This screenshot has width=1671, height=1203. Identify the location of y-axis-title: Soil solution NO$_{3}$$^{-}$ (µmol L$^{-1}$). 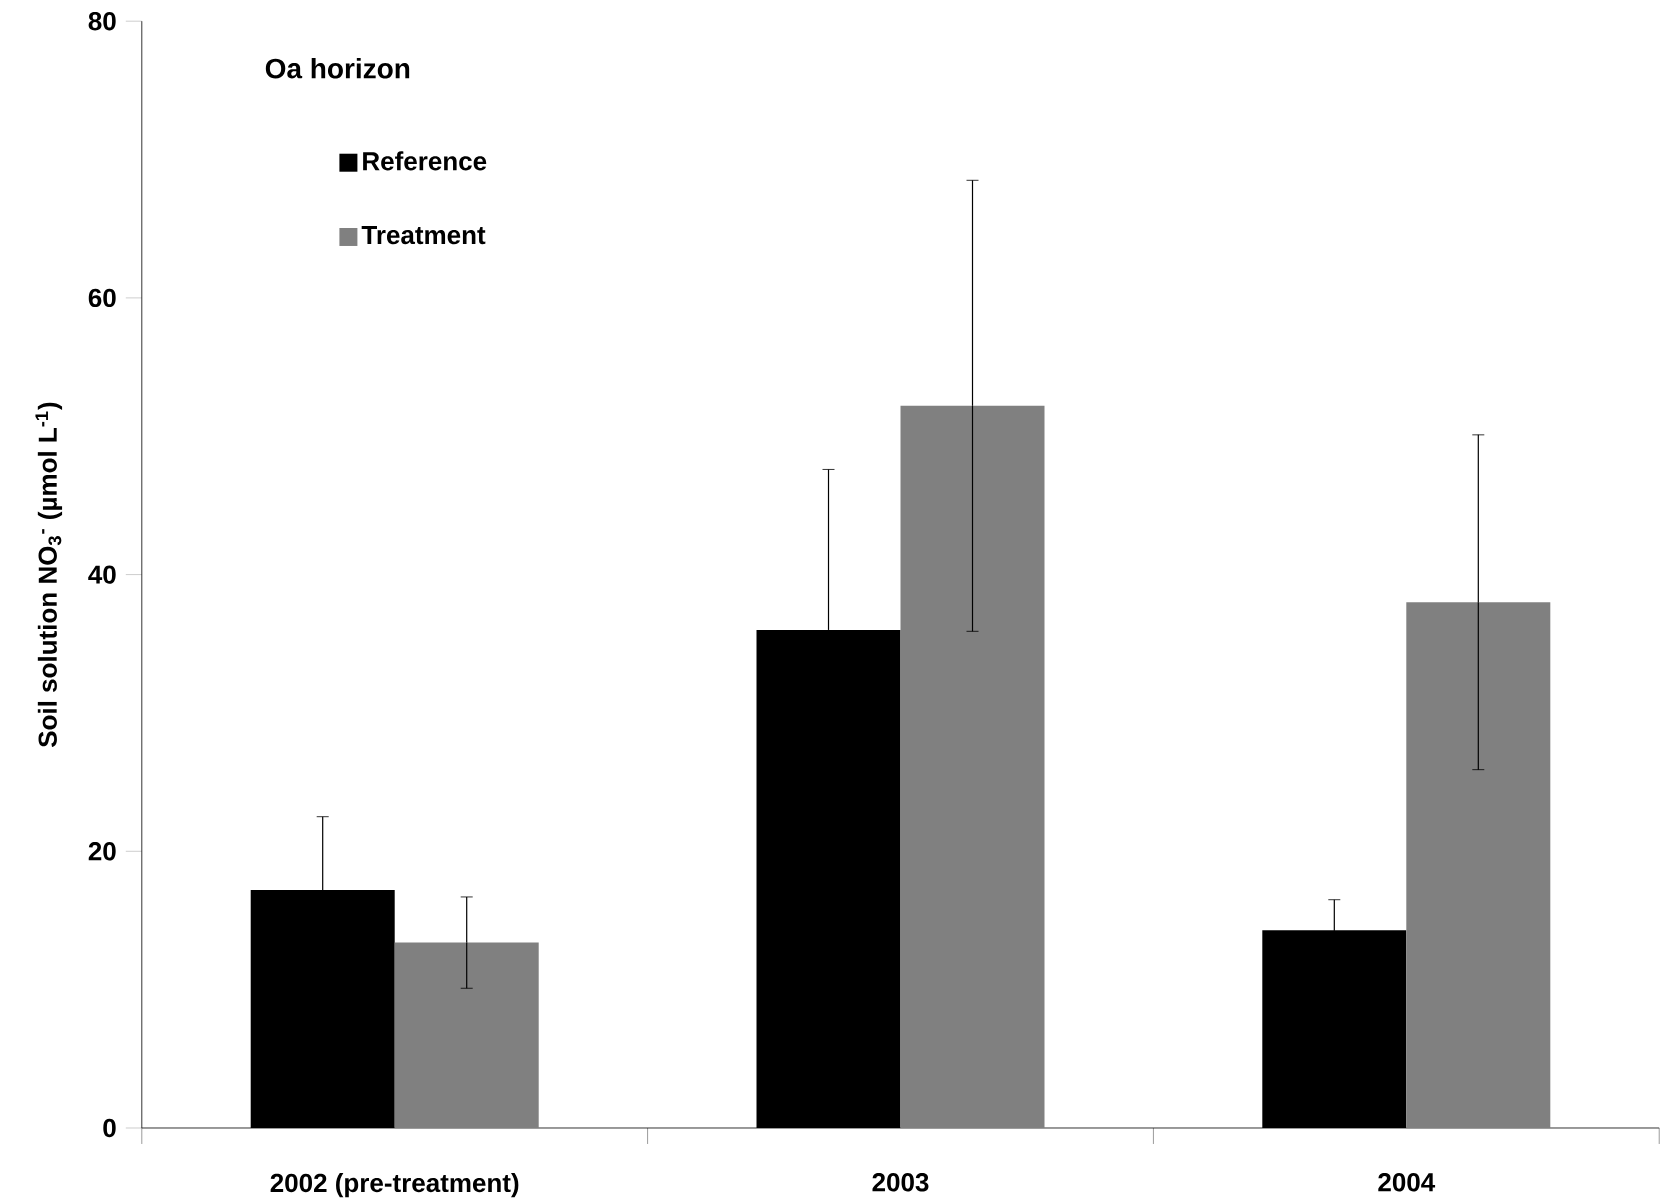
(49, 575).